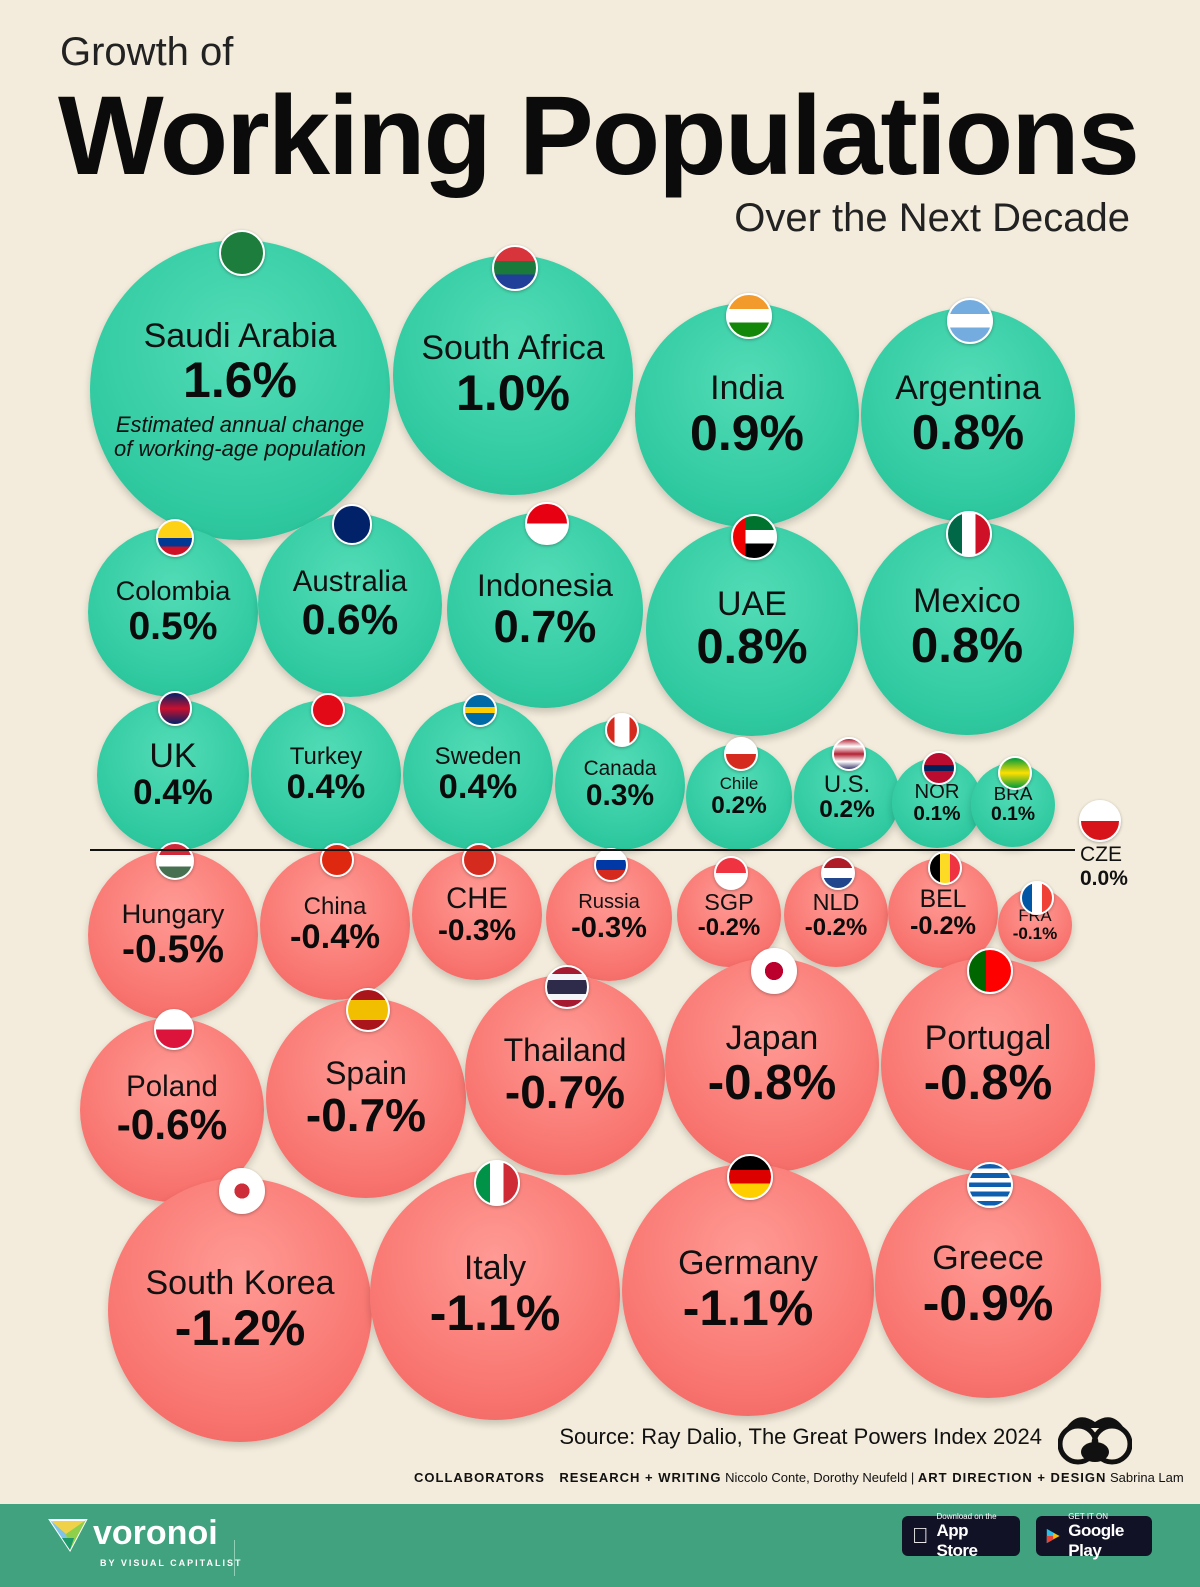  Describe the element at coordinates (620, 769) in the screenshot. I see `bubble-label: Canada` at that location.